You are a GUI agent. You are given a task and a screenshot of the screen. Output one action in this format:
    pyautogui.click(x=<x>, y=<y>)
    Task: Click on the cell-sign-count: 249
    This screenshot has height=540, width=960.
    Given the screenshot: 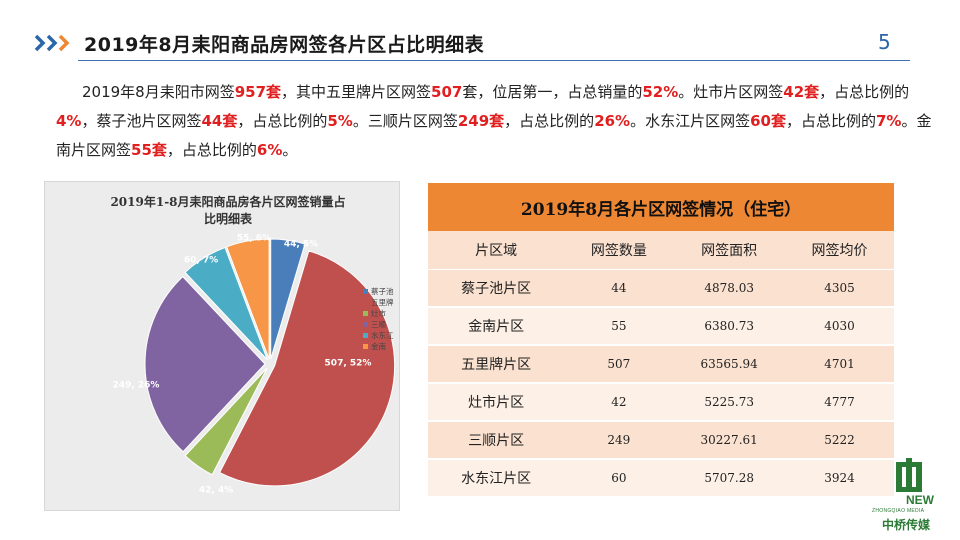 What is the action you would take?
    pyautogui.click(x=619, y=440)
    